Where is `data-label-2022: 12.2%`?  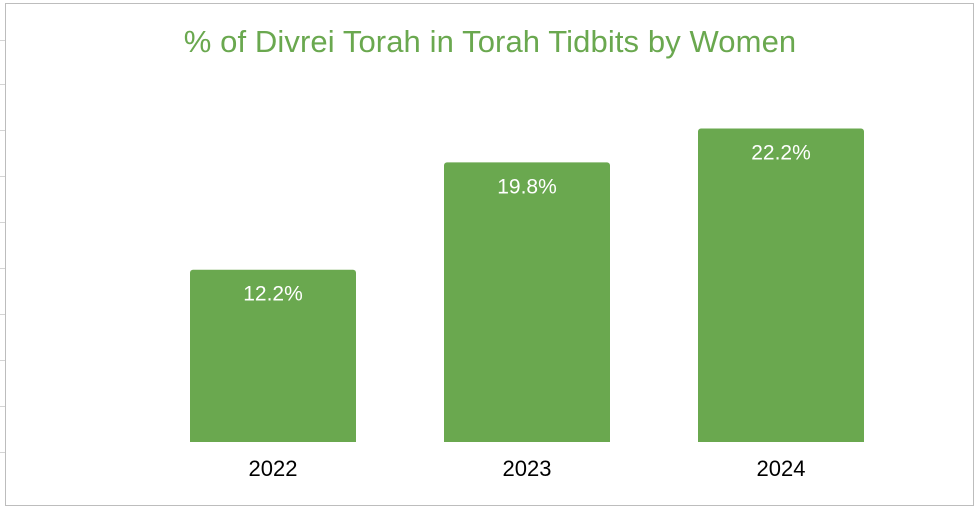 data-label-2022: 12.2% is located at coordinates (273, 294).